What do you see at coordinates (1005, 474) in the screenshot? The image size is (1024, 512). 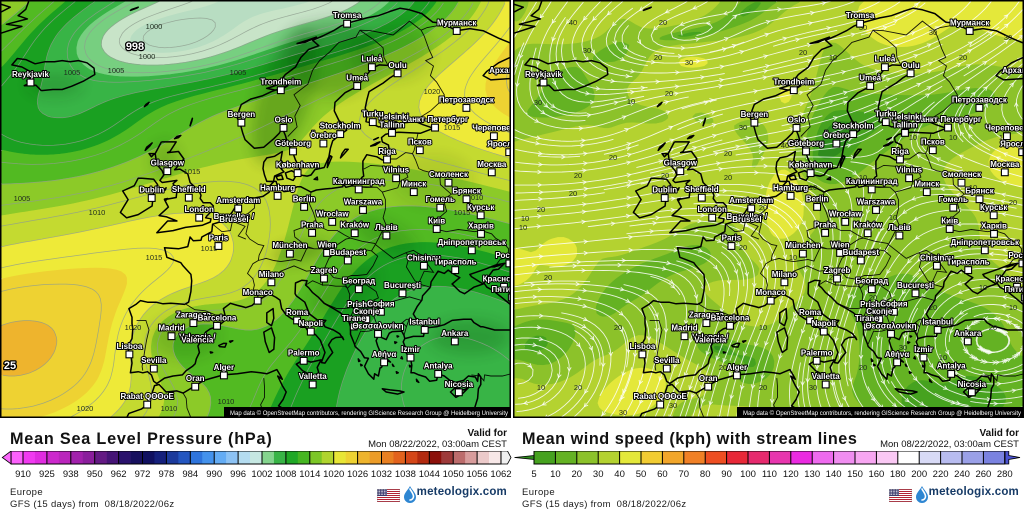 I see `svg-text: 280` at bounding box center [1005, 474].